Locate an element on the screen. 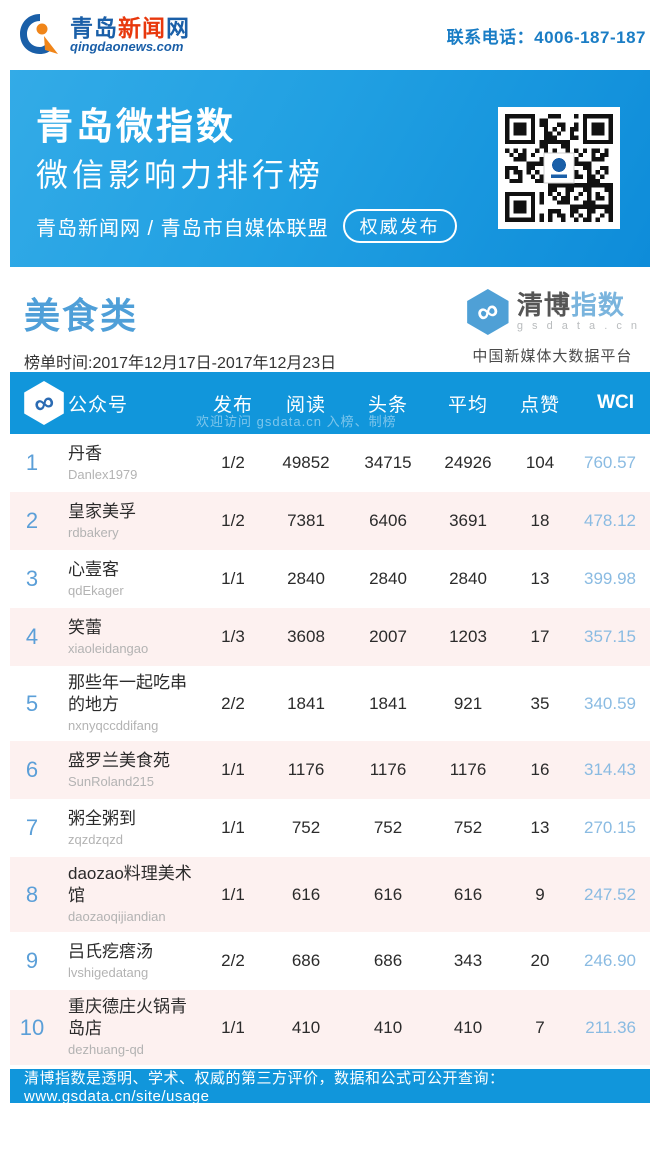 The image size is (660, 1157). account-cell: 皇家美孚 rdbakery is located at coordinates (128, 521).